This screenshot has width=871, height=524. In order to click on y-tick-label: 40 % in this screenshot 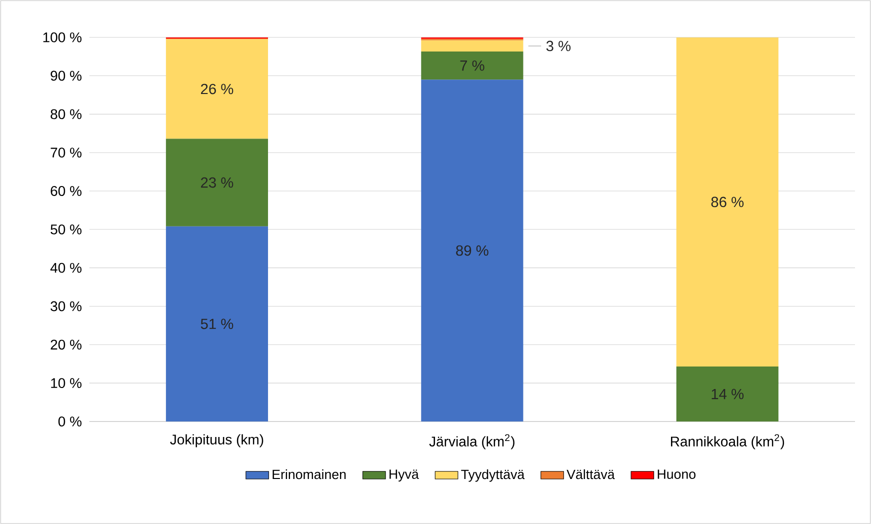, I will do `click(66, 267)`.